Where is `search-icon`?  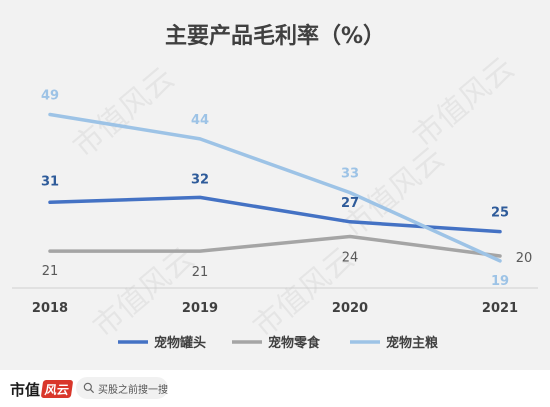
search-icon is located at coordinates (88, 387).